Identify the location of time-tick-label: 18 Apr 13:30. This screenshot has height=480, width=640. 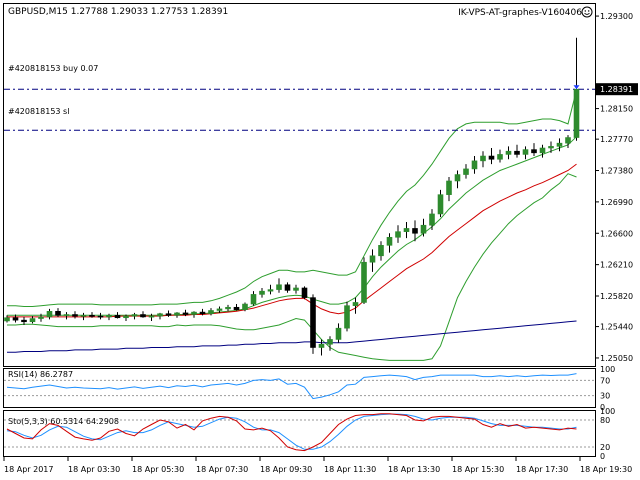
(414, 469).